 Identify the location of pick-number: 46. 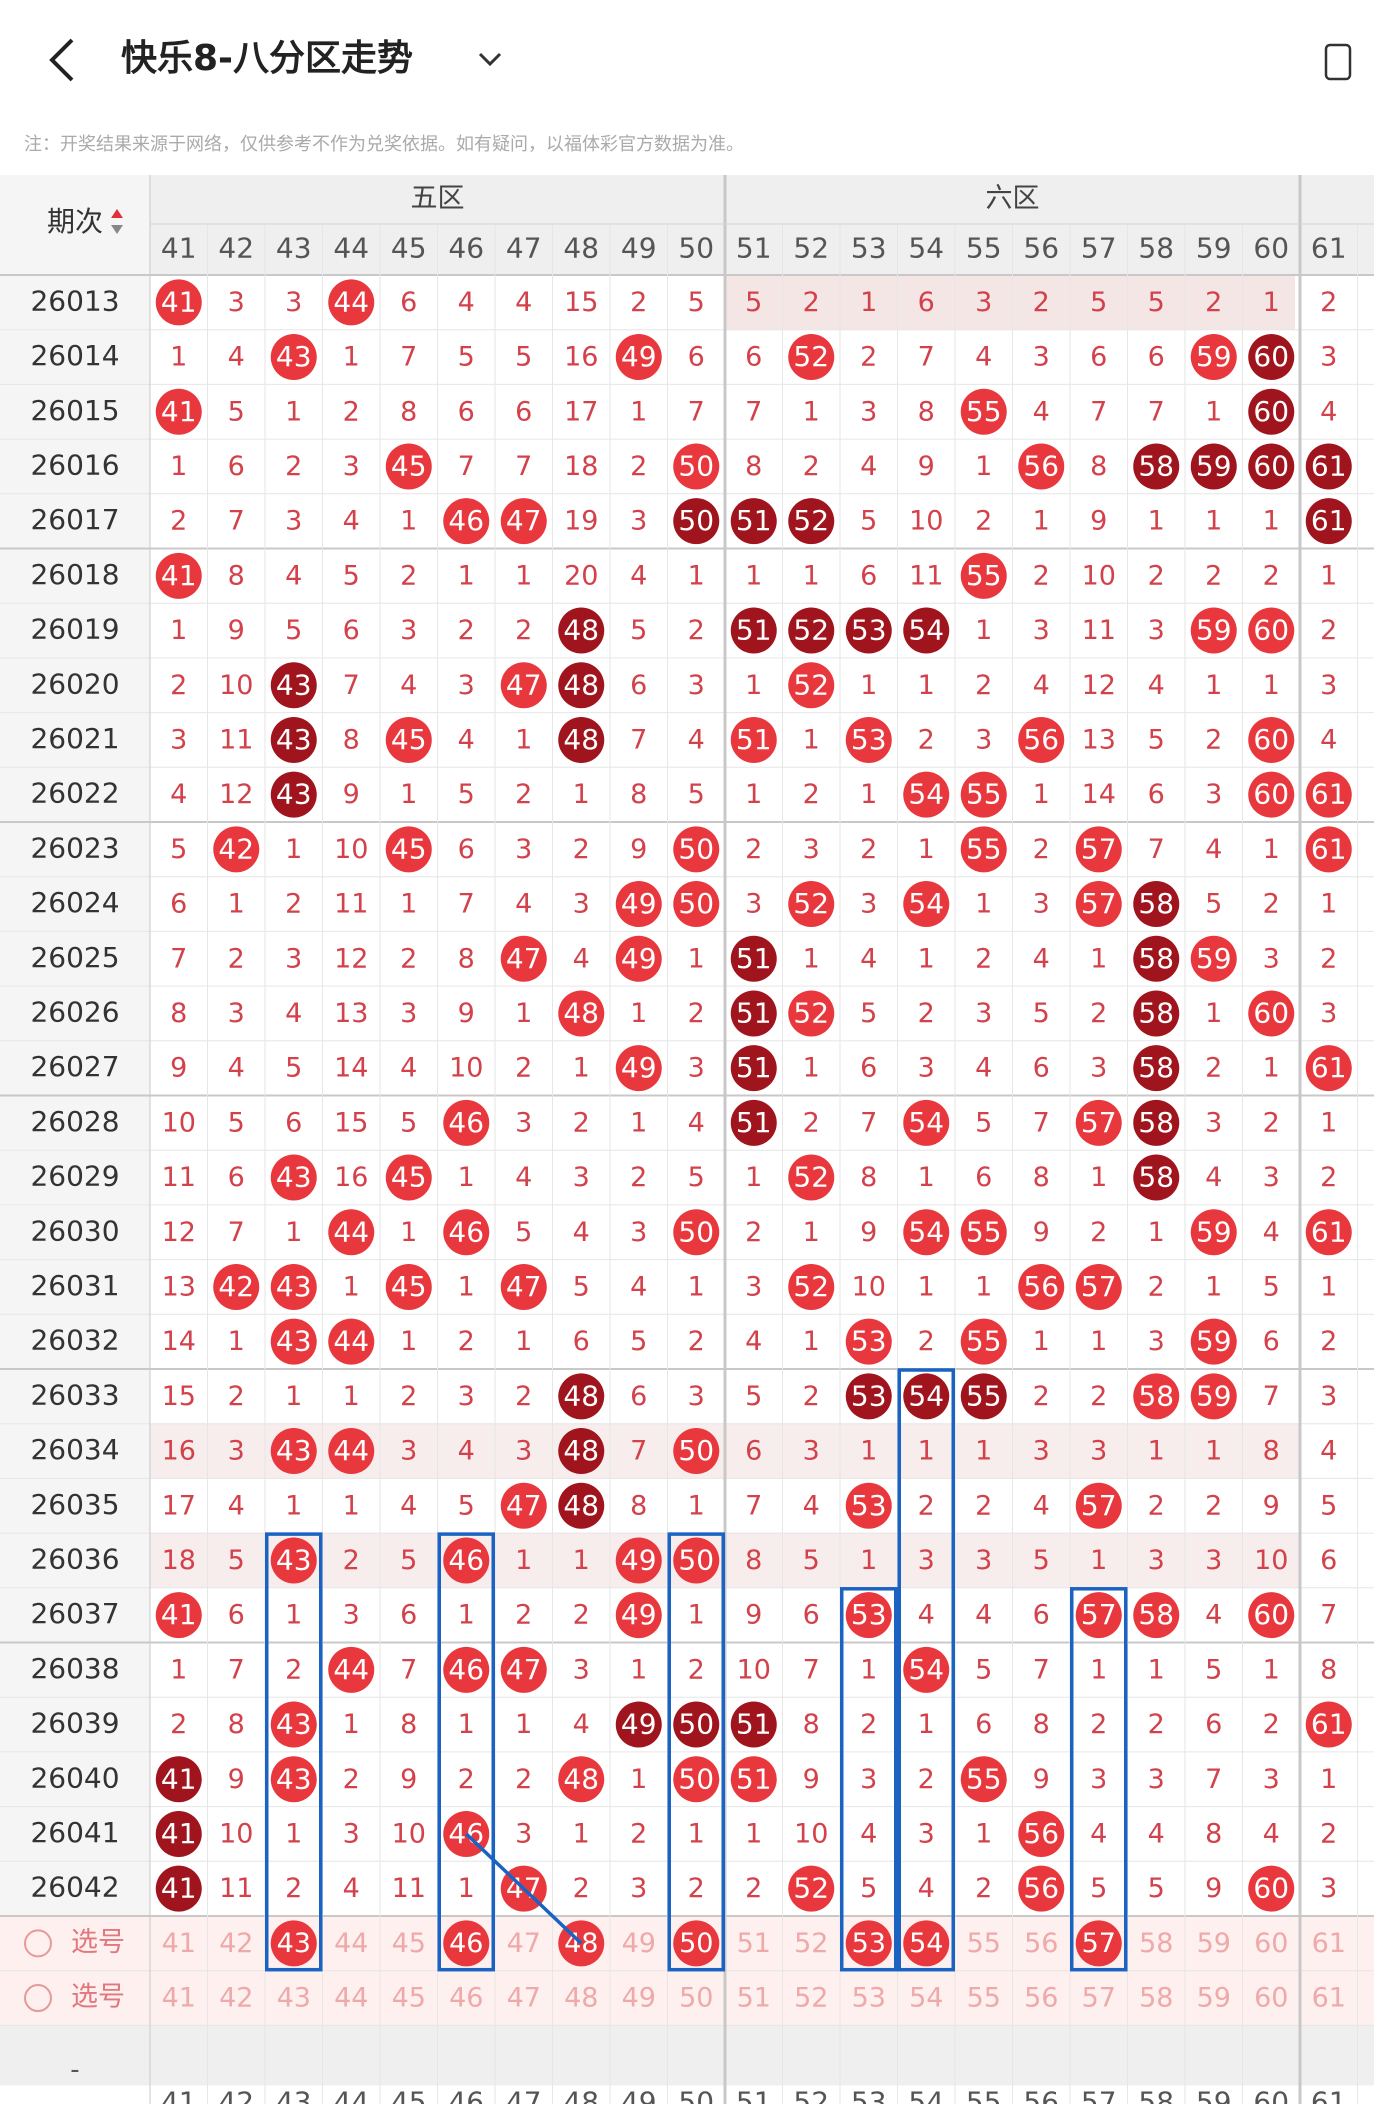
(466, 1998).